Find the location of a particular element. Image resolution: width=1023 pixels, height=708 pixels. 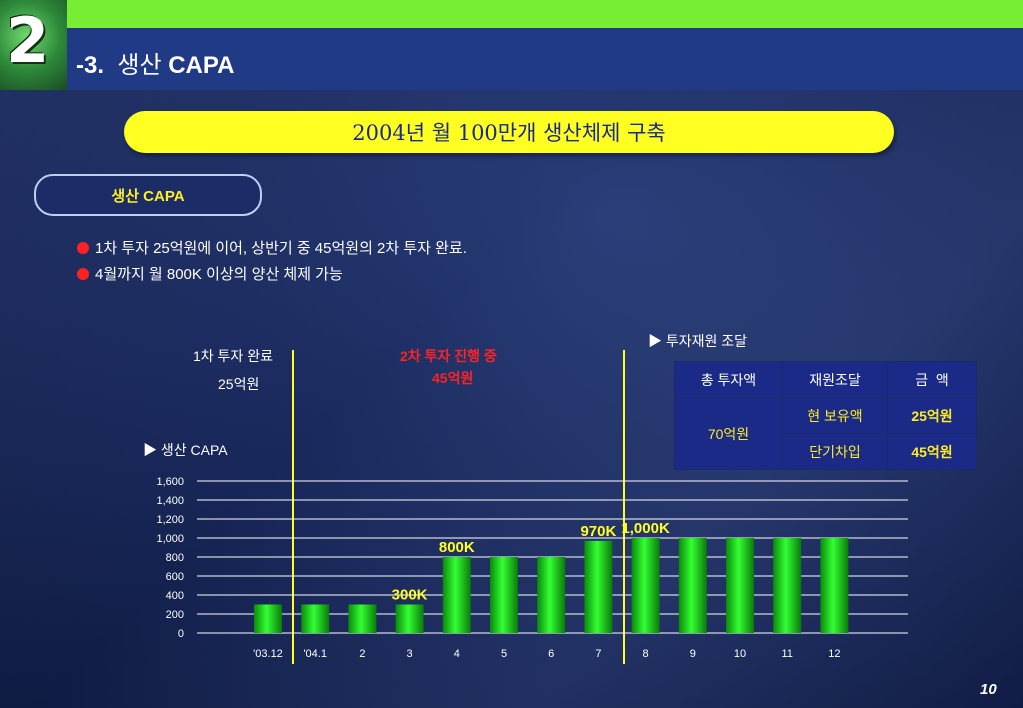

table-header-cell: 재원조달 is located at coordinates (835, 379).